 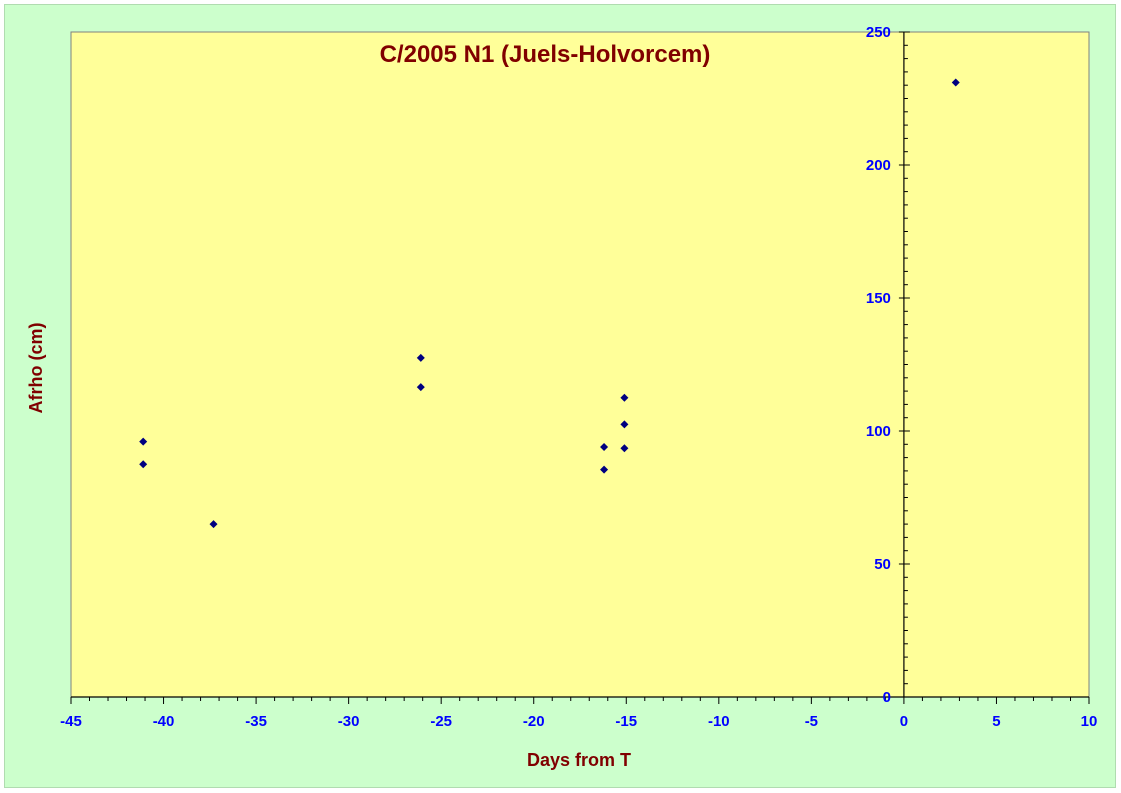 What do you see at coordinates (887, 697) in the screenshot?
I see `y-tick-label: 0` at bounding box center [887, 697].